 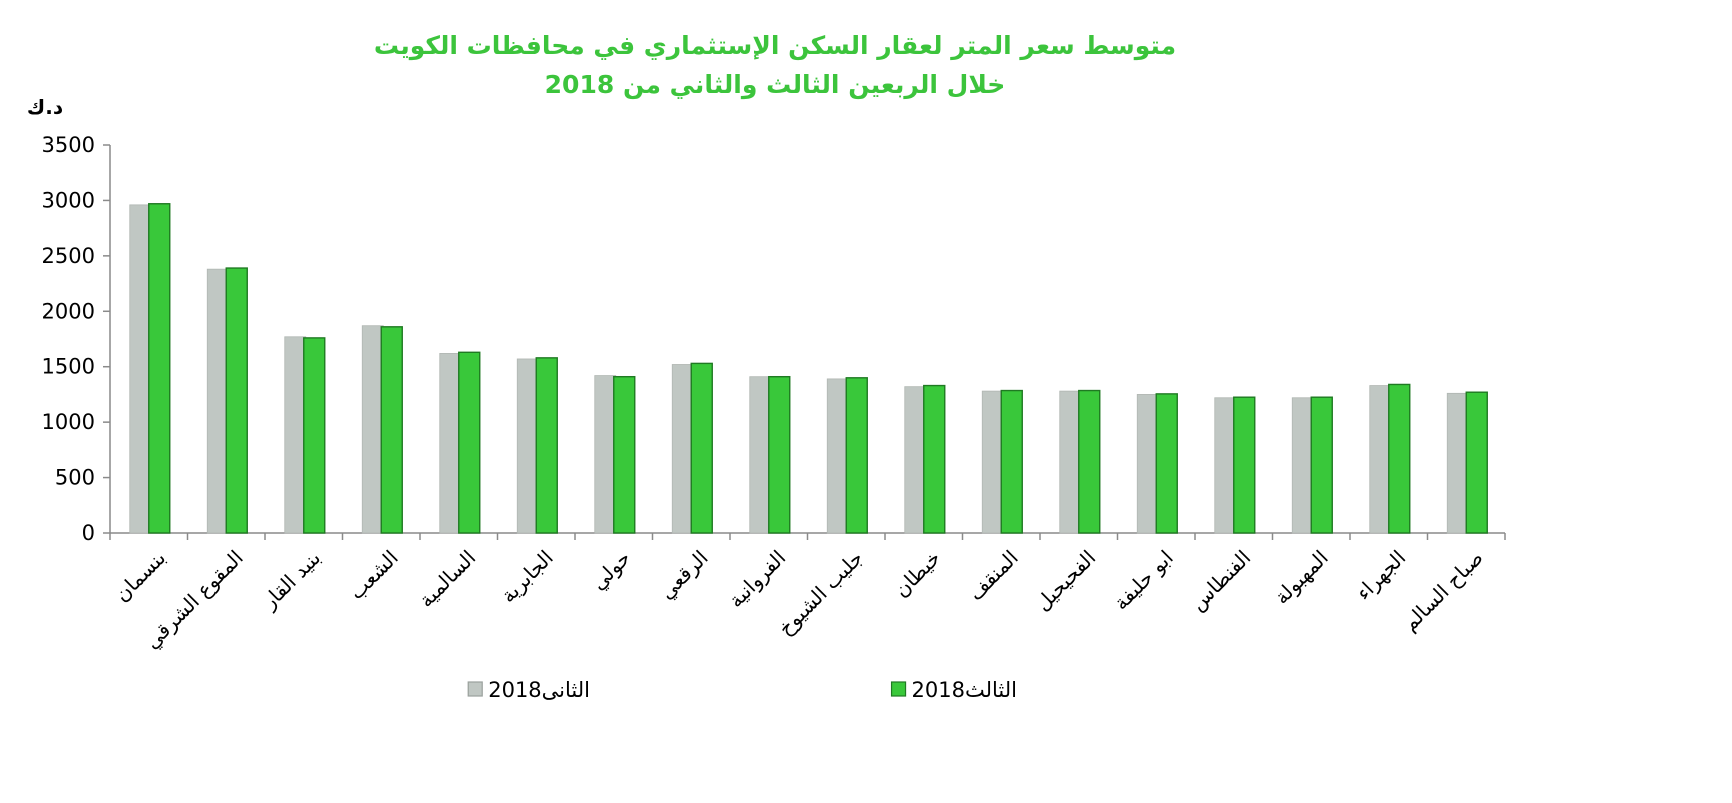 I want to click on y-tick-label: 1500, so click(x=68, y=367).